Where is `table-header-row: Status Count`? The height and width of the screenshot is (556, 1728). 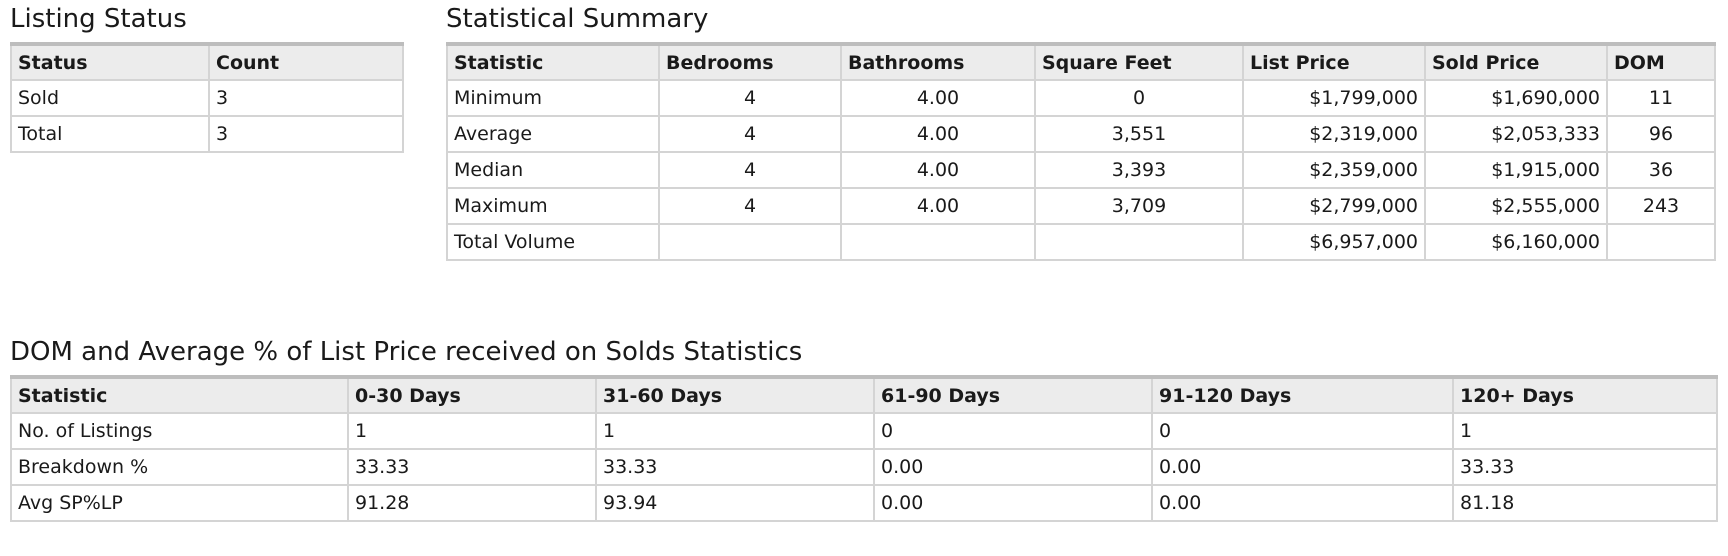
table-header-row: Status Count is located at coordinates (207, 62).